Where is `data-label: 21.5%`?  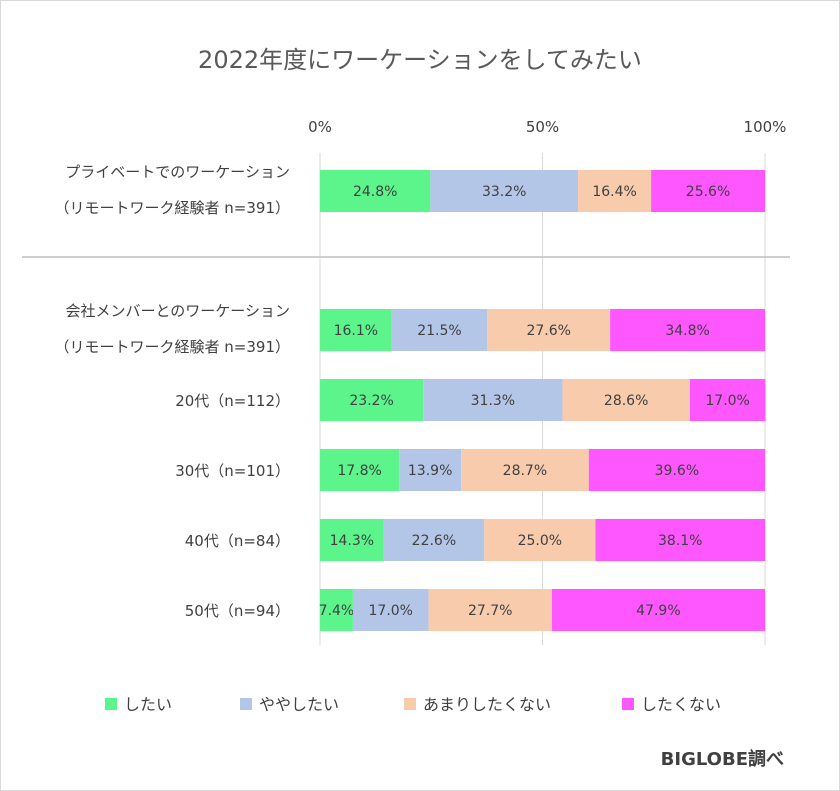 data-label: 21.5% is located at coordinates (439, 331).